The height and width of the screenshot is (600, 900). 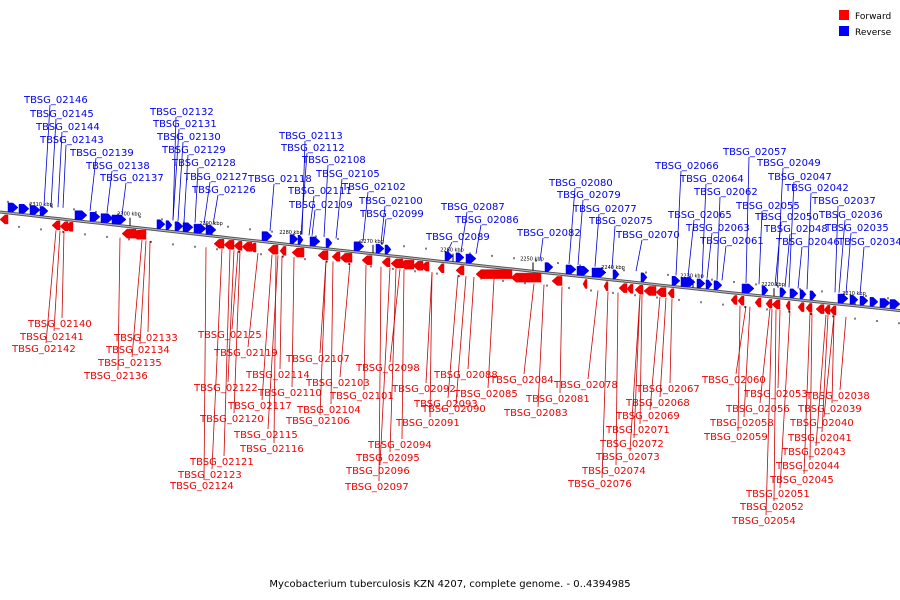 What do you see at coordinates (313, 222) in the screenshot?
I see `reverse-gene-leader` at bounding box center [313, 222].